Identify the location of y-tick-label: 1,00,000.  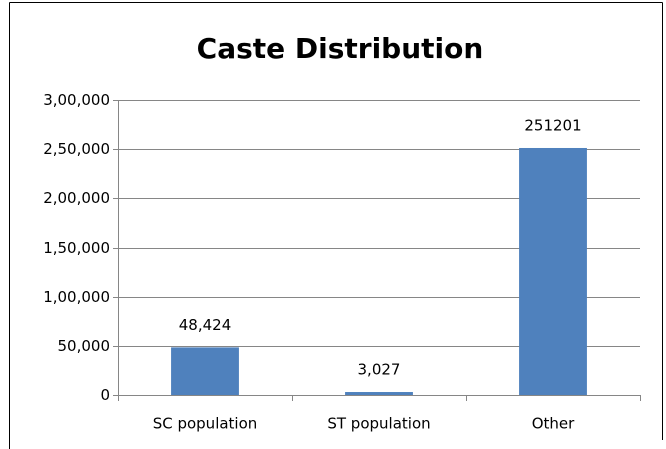
(76, 297).